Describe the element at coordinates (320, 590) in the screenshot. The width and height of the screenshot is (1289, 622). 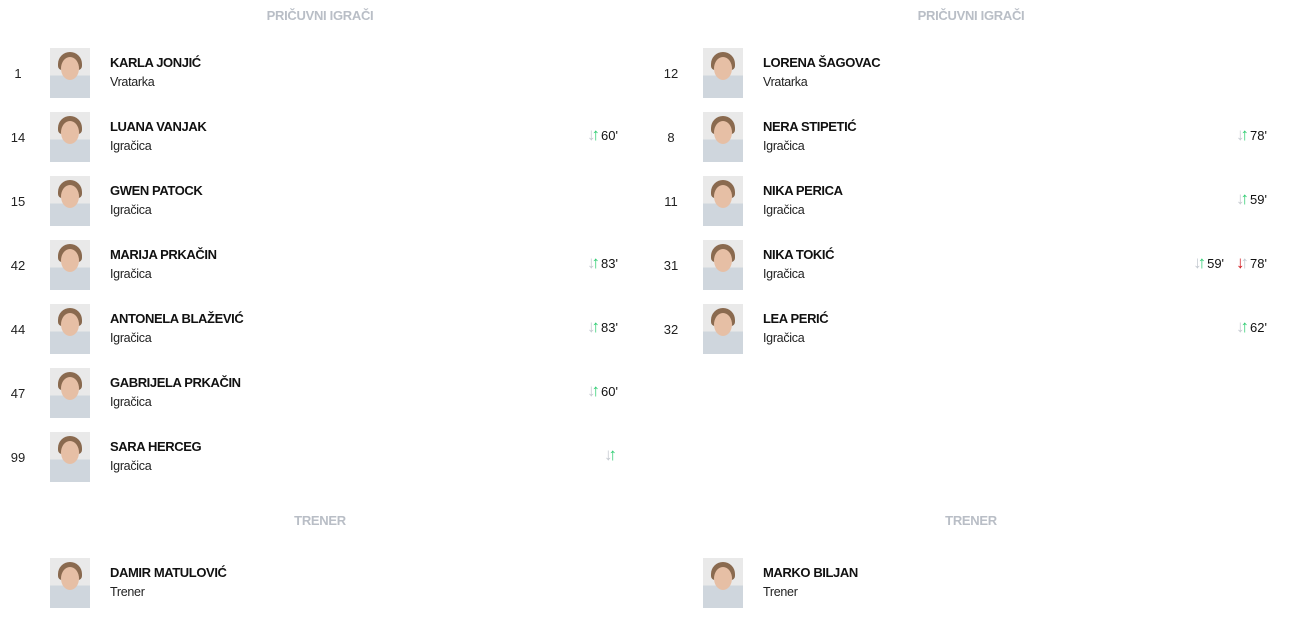
I see `coach-row: DAMIR MATULOVIĆ Trener` at that location.